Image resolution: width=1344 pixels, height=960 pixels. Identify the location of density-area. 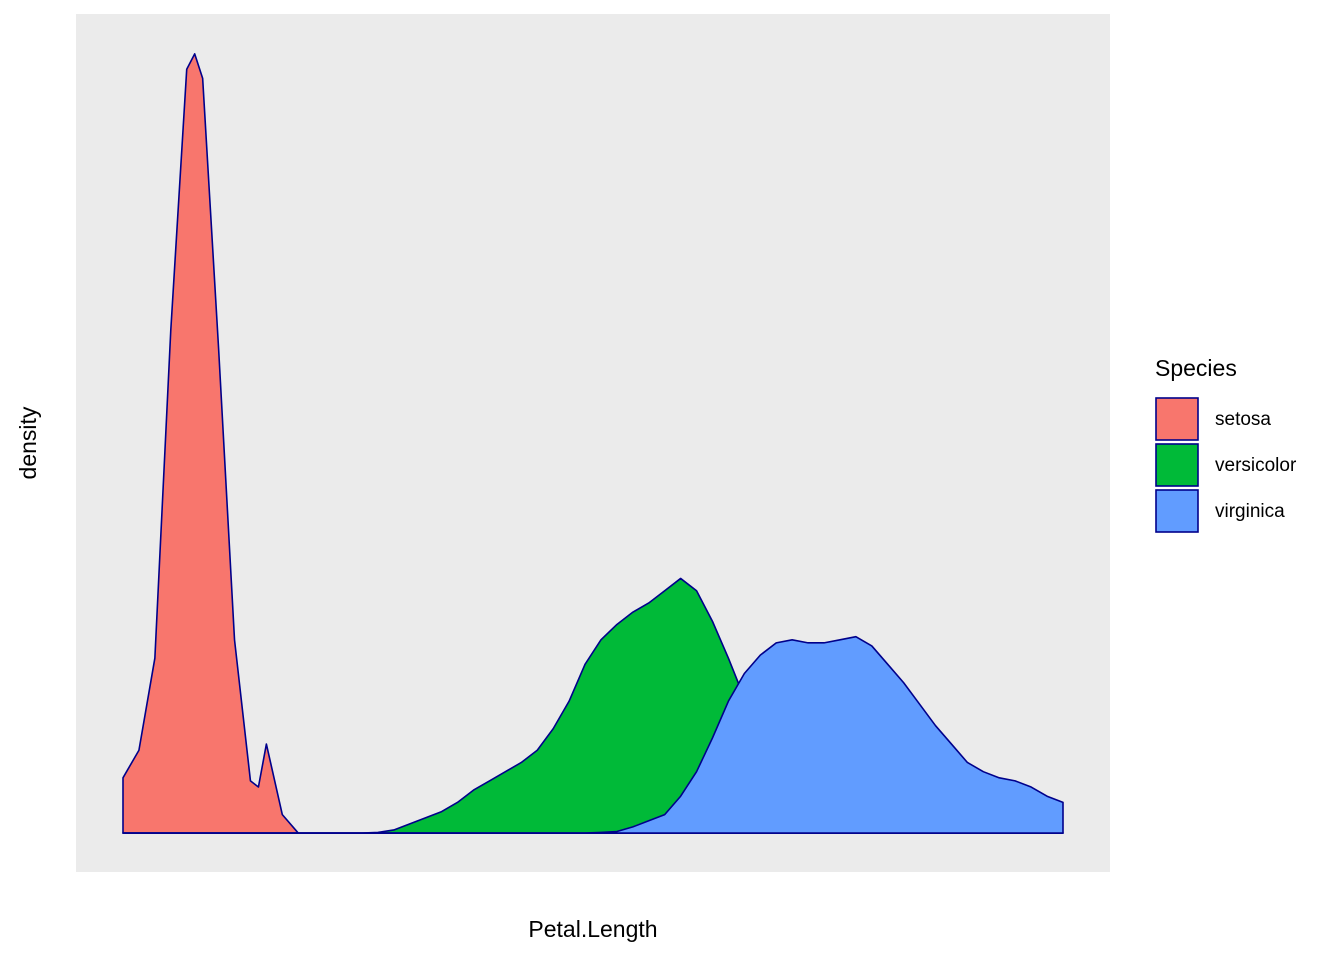
(593, 734).